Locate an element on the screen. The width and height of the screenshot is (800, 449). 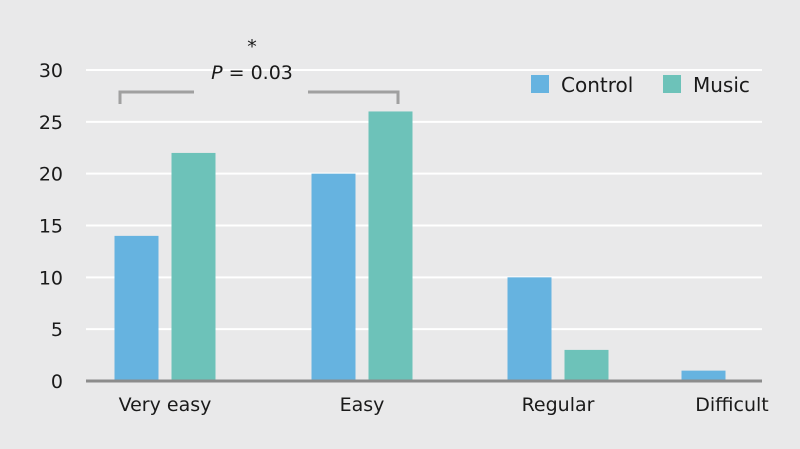
y-tick-label: 20 is located at coordinates (51, 175).